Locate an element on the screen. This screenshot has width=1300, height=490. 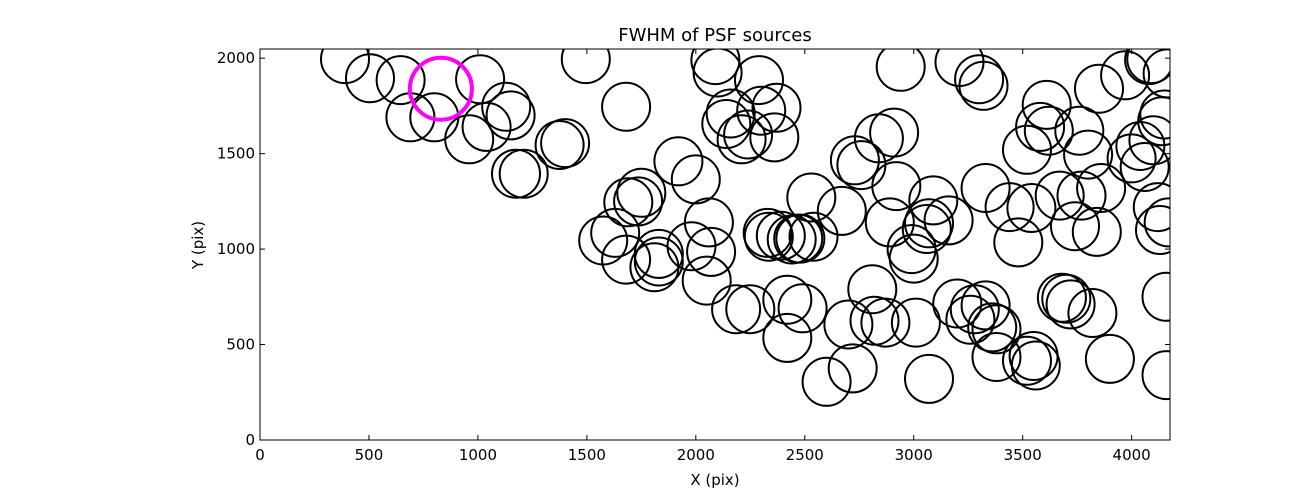
x-tick-label: 1000 is located at coordinates (478, 455).